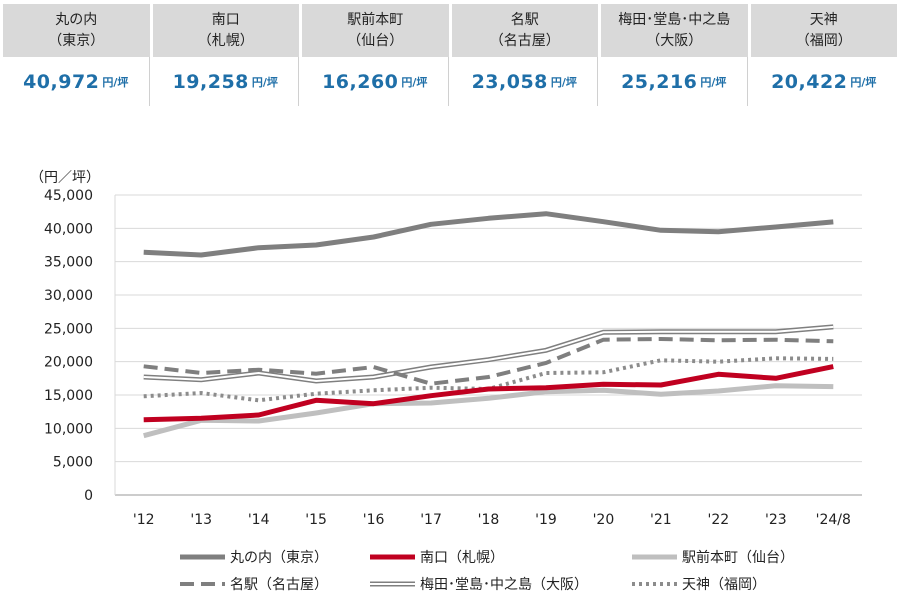 Image resolution: width=900 pixels, height=601 pixels. I want to click on x-tick-label: '13, so click(201, 520).